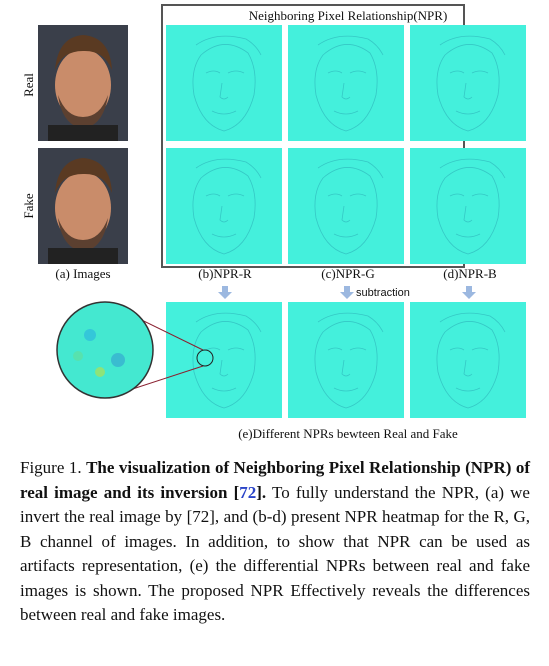  Describe the element at coordinates (225, 273) in the screenshot. I see `column-label: (b)NPR-R` at that location.